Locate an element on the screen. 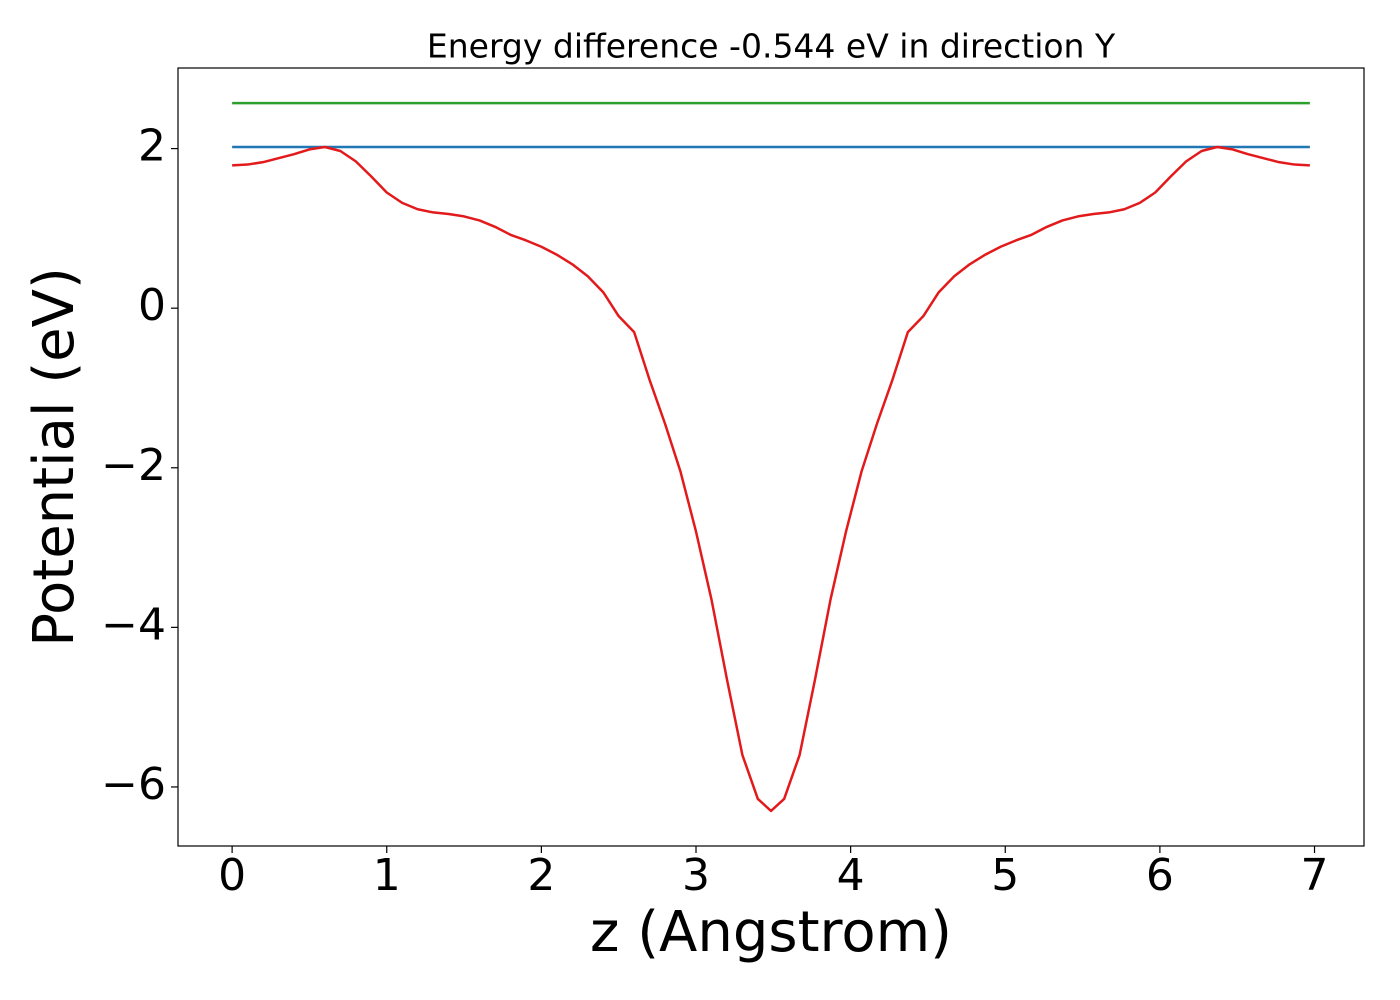 The width and height of the screenshot is (1400, 1000). x-tick-label: 2 is located at coordinates (541, 875).